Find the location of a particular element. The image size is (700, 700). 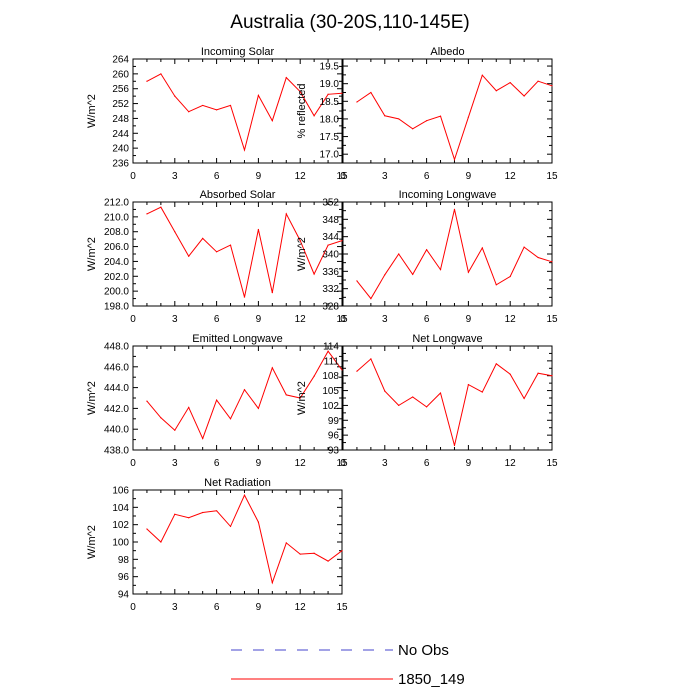

legend-label-1850-149: 1850_149 is located at coordinates (431, 679).